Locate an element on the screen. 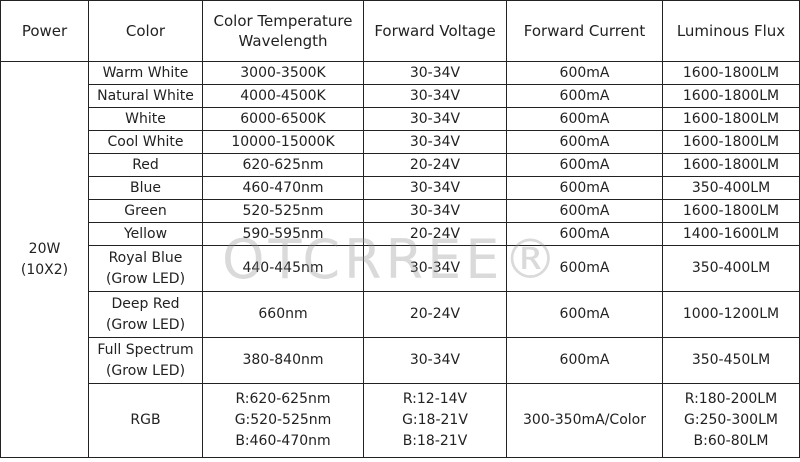  cell-line: 590-595nm is located at coordinates (283, 233).